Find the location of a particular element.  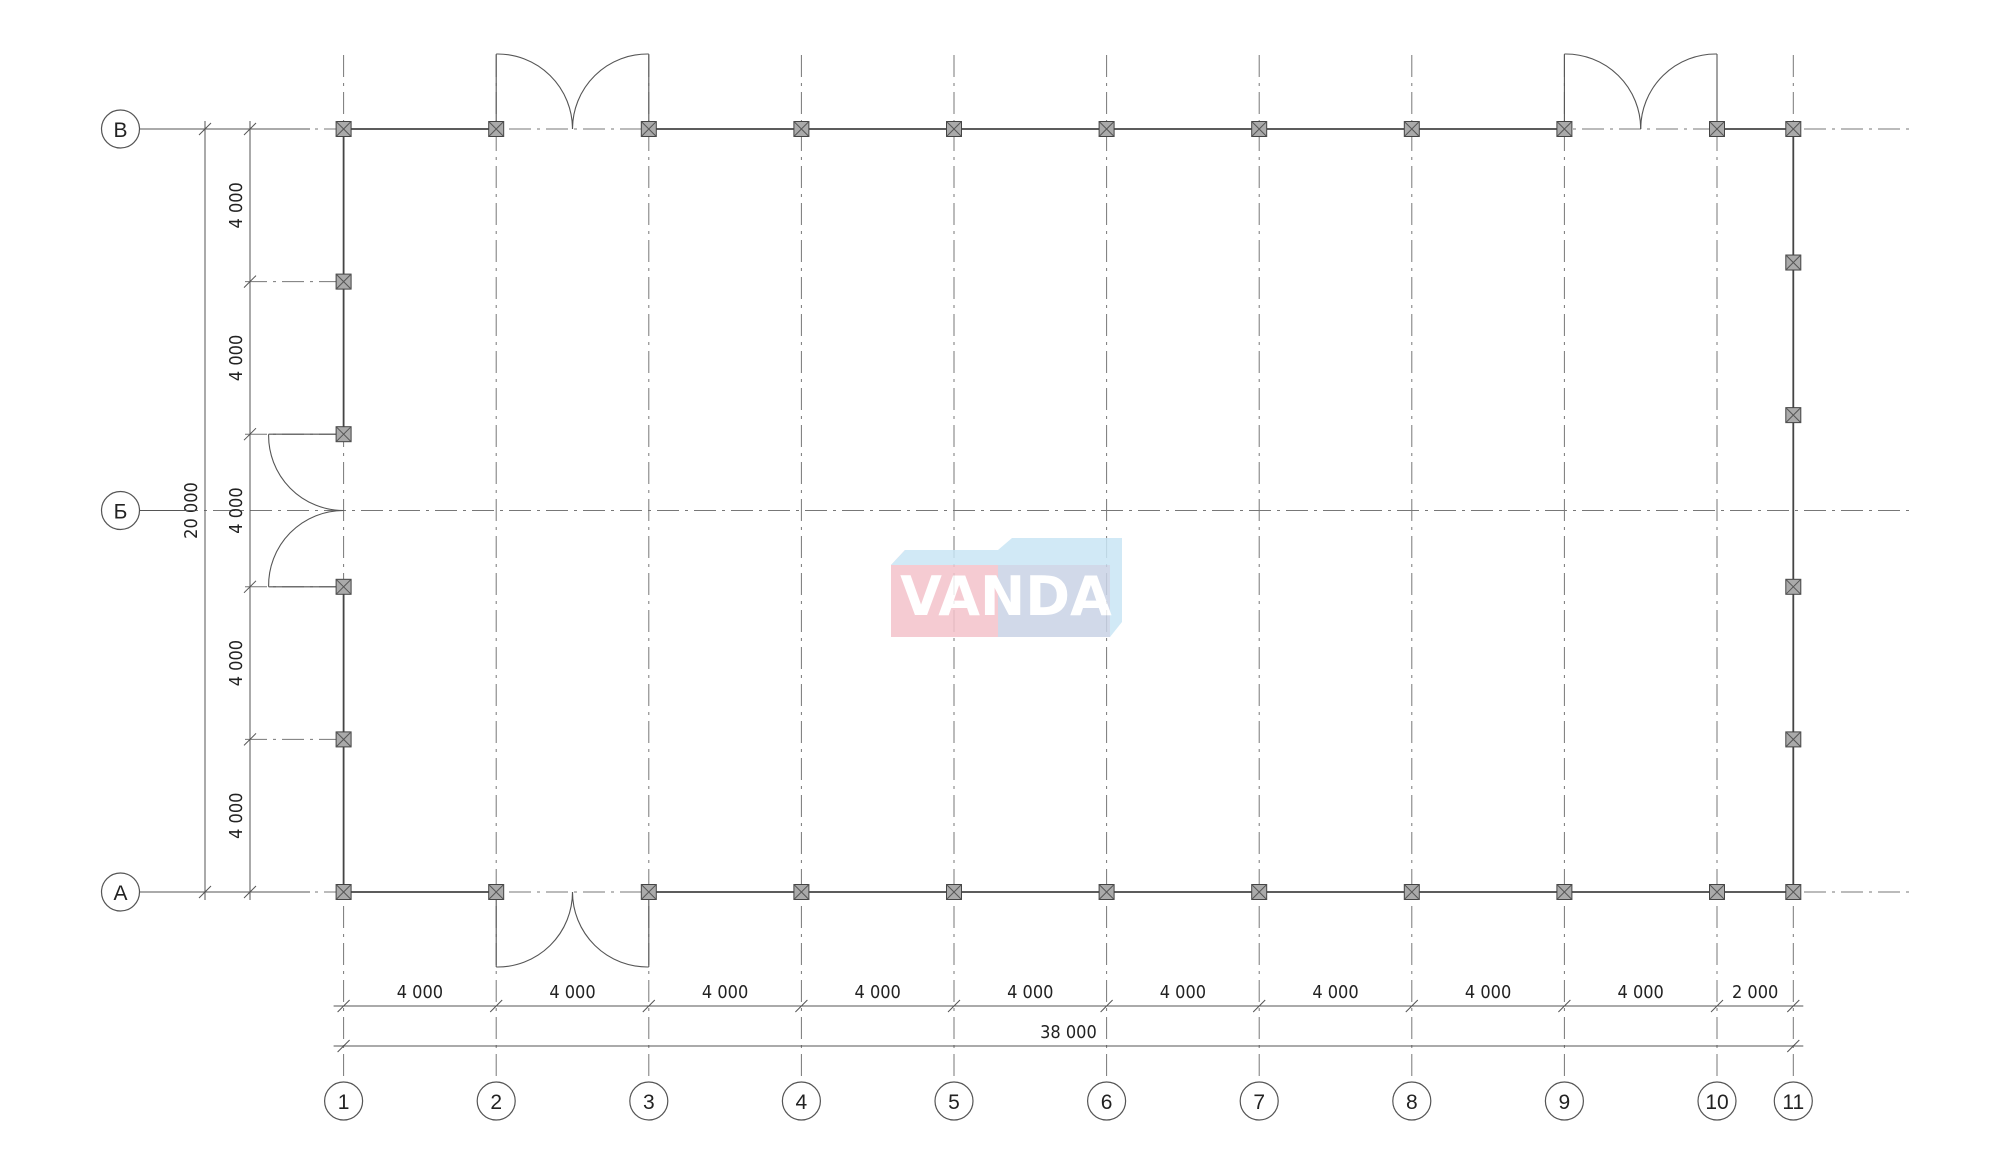

axis-label-В: В is located at coordinates (120, 130).